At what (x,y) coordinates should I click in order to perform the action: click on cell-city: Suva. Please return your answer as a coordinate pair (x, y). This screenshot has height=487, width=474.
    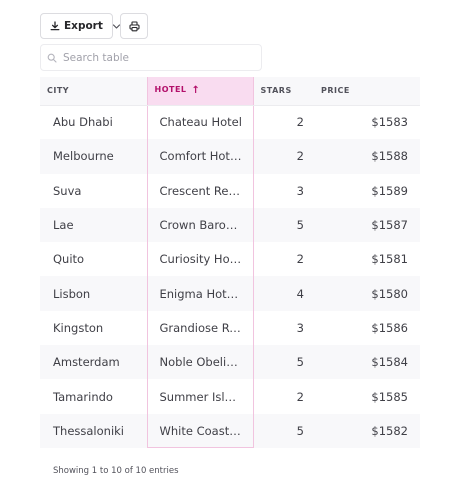
    Looking at the image, I should click on (67, 190).